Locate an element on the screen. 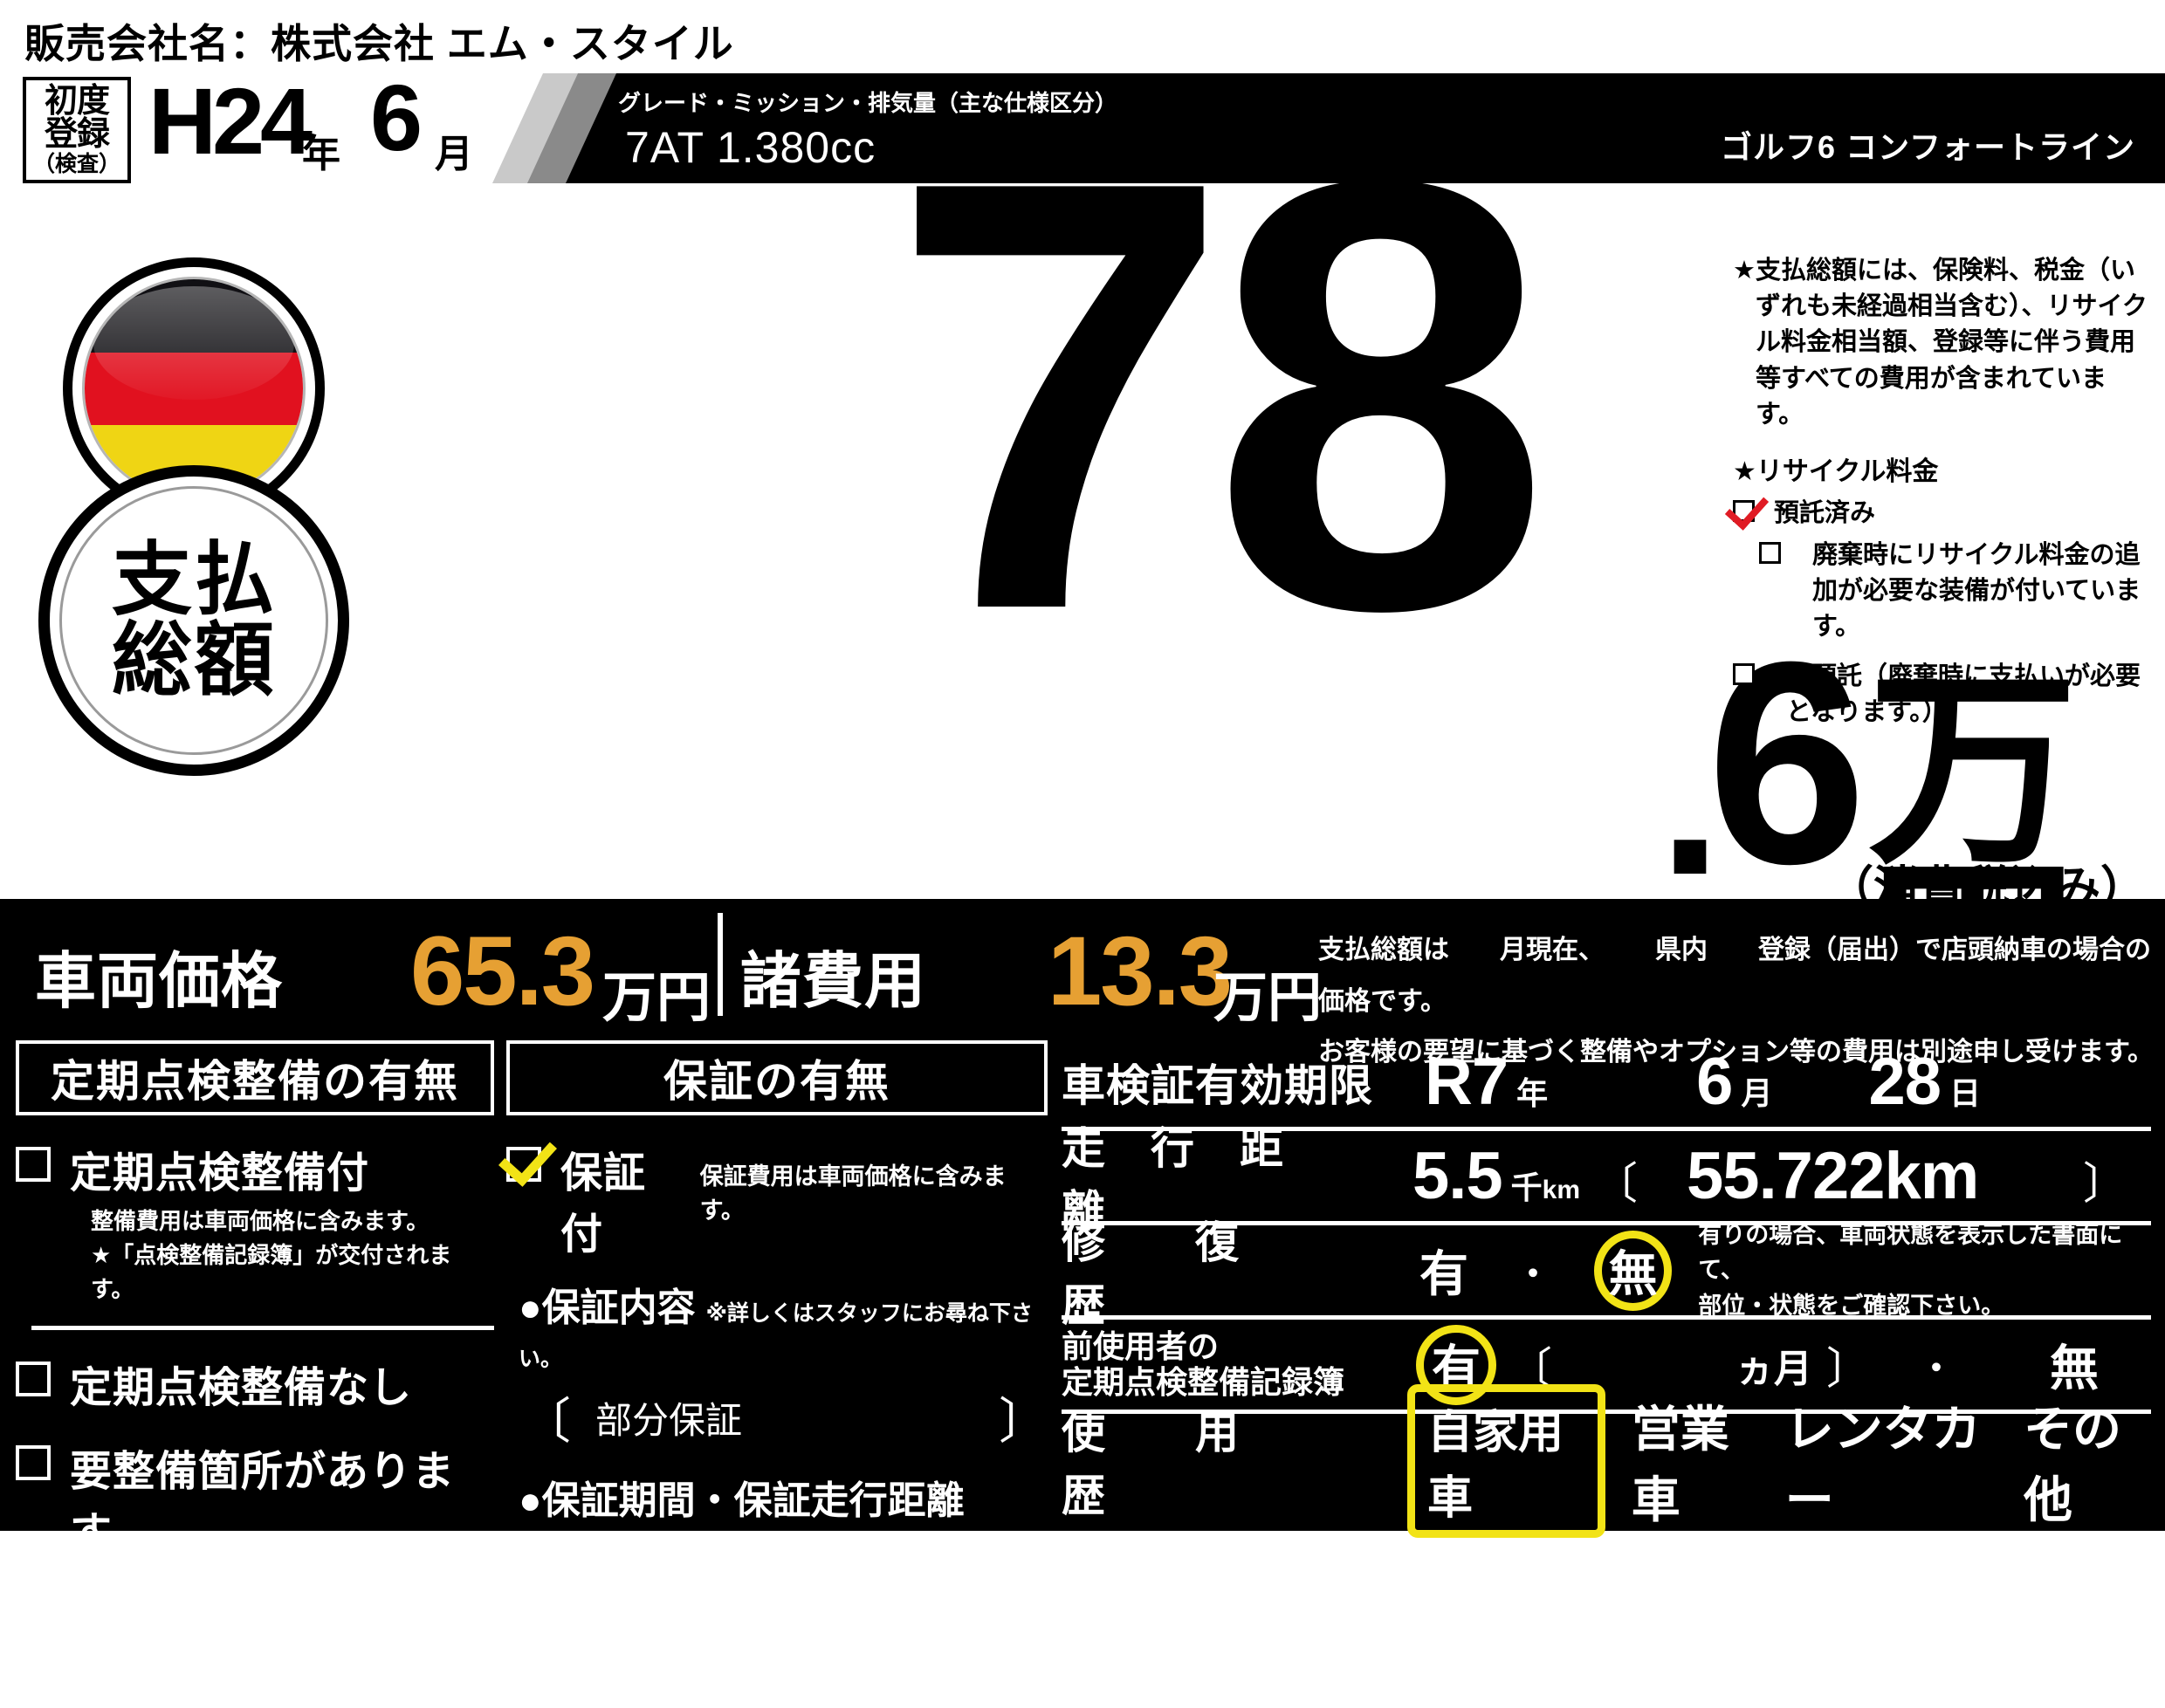 The image size is (2165, 1708). warranty-header: 保証の有無 is located at coordinates (777, 1077).